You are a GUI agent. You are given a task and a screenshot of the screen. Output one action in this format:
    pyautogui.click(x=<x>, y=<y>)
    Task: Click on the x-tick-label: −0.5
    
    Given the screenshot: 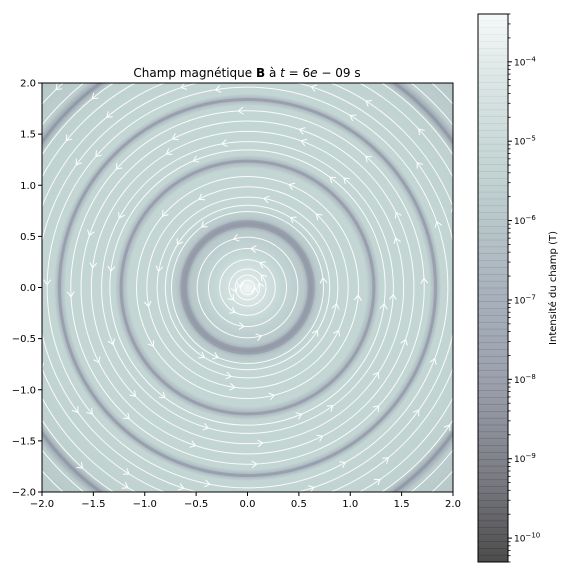 What is the action you would take?
    pyautogui.click(x=196, y=504)
    